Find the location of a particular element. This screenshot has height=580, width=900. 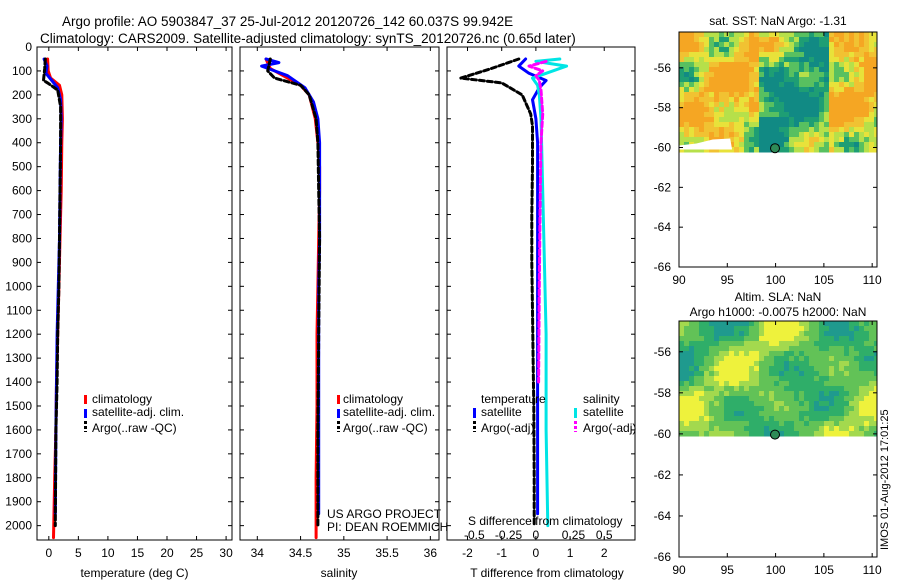

sst-map-xtick-label: 95 is located at coordinates (728, 280).